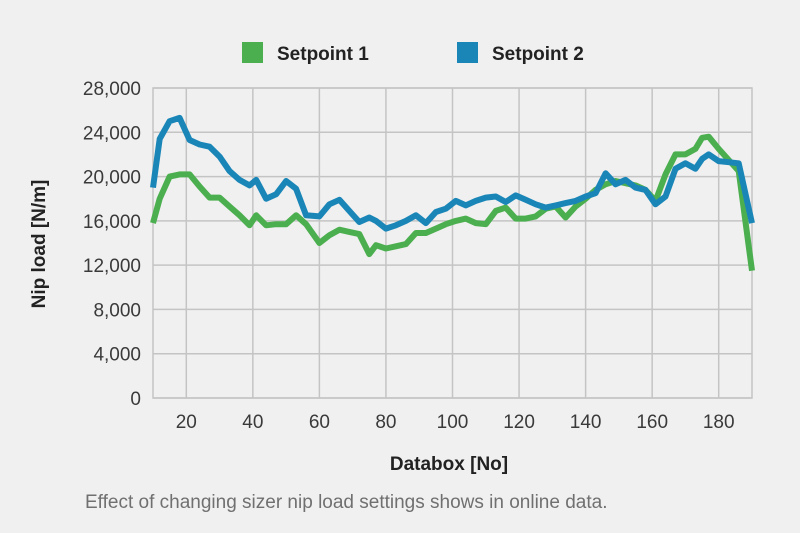 This screenshot has width=800, height=533. Describe the element at coordinates (112, 133) in the screenshot. I see `y-tick-label: 24,000` at that location.